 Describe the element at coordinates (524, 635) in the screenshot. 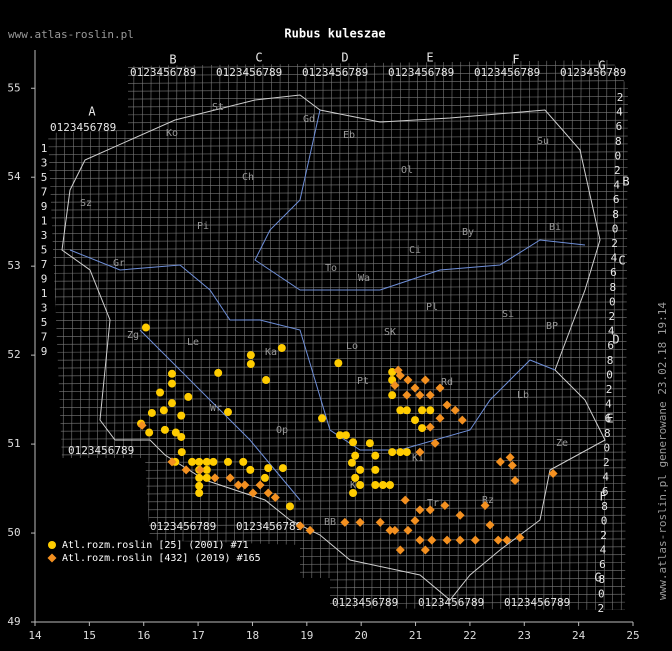

I see `x-tick-label: 23` at that location.